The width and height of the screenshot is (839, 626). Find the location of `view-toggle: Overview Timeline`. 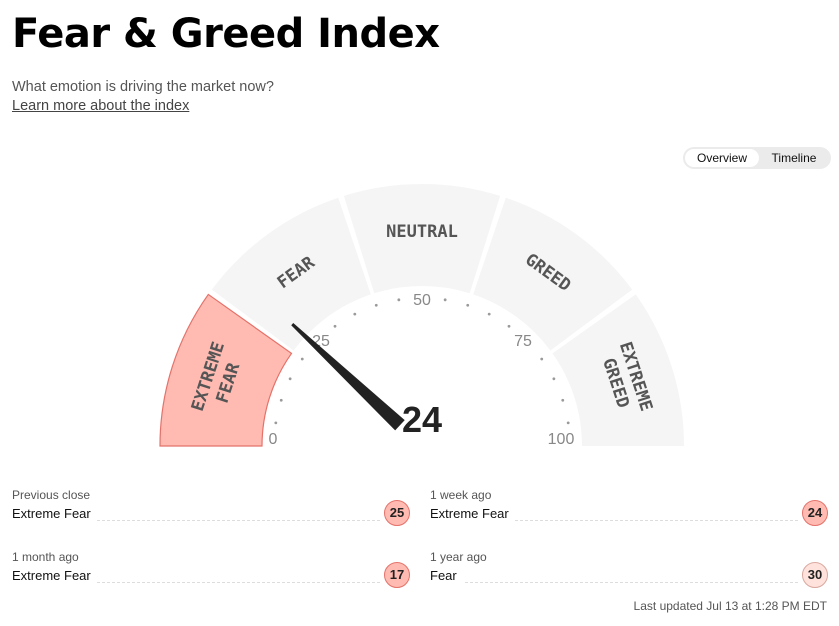

view-toggle: Overview Timeline is located at coordinates (757, 158).